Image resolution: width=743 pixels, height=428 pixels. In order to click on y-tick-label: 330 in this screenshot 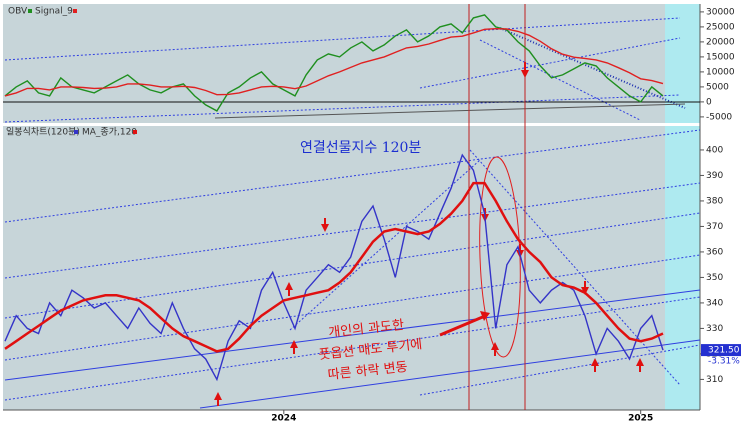, I will do `click(714, 329)`.